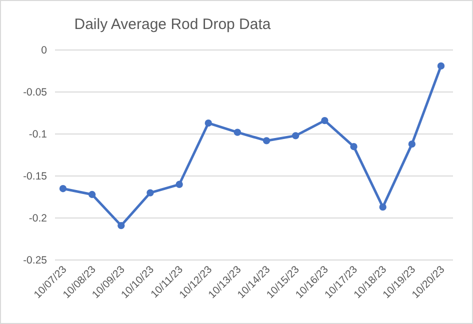  I want to click on chart-title: Daily Average Rod Drop Data, so click(173, 24).